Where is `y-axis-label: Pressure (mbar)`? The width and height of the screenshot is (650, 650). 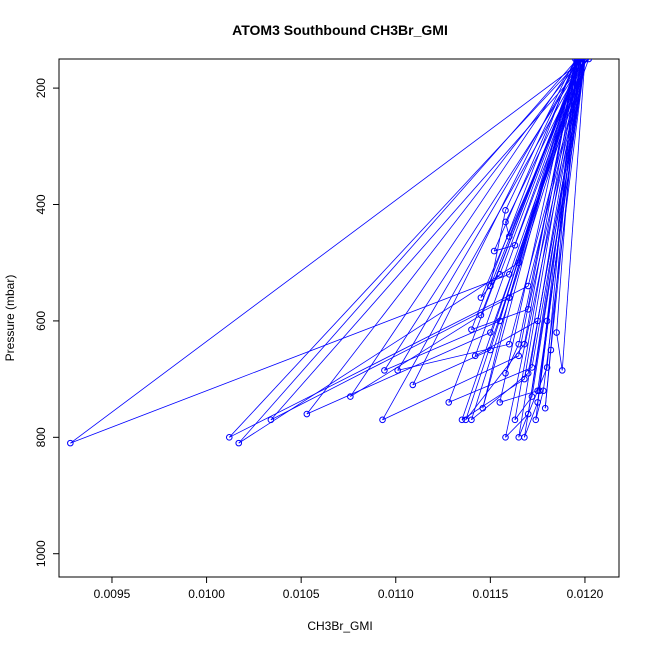 y-axis-label: Pressure (mbar) is located at coordinates (10, 318).